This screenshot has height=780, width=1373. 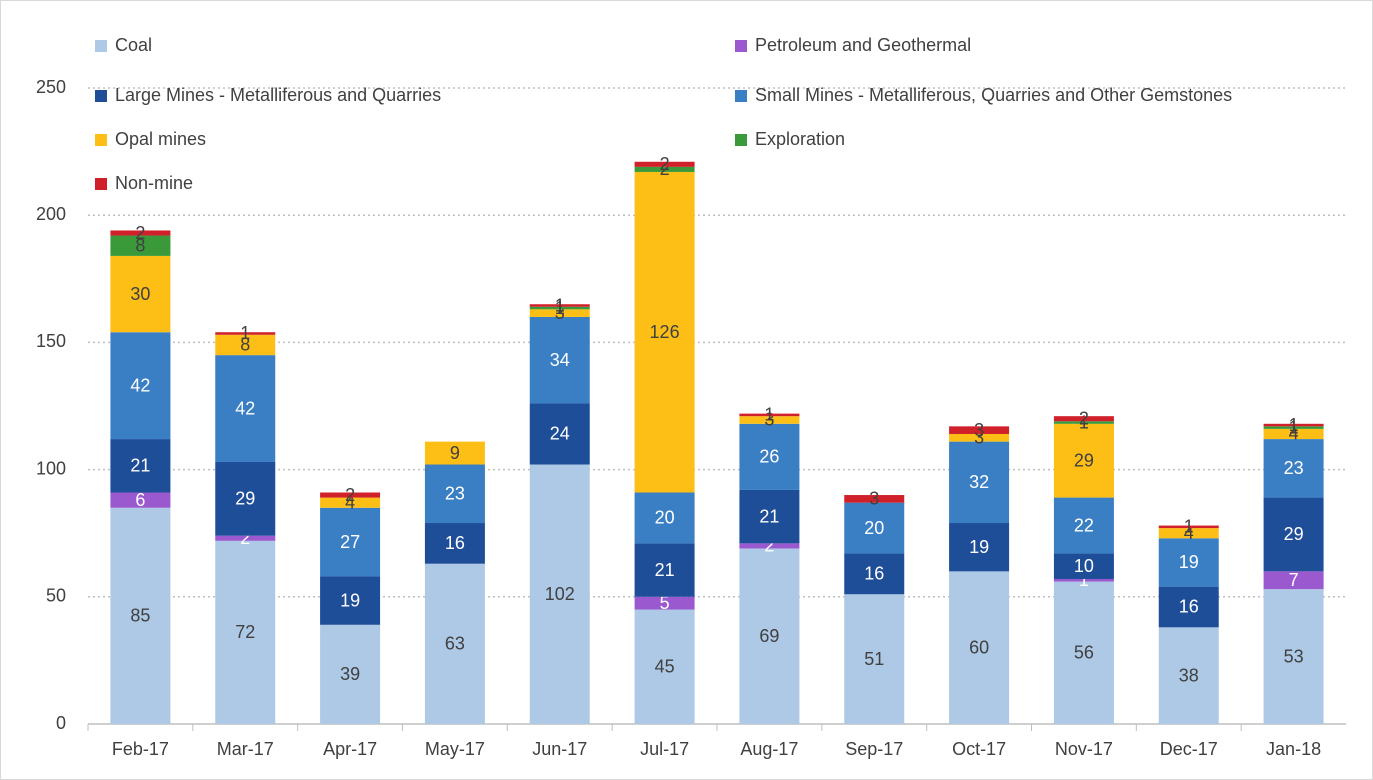 I want to click on data-label: 38, so click(x=1189, y=675).